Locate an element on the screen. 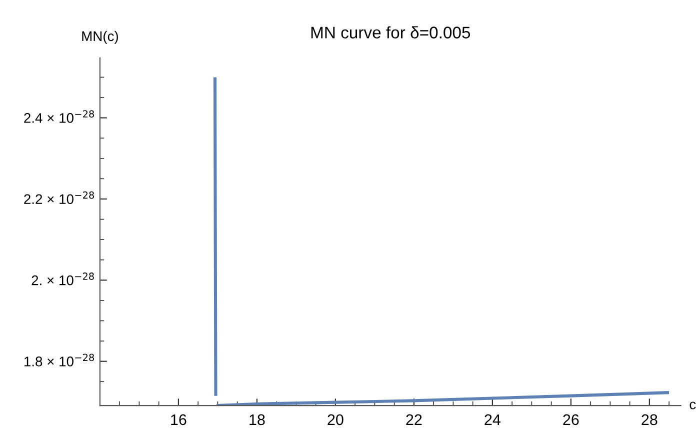 The image size is (699, 431). x-tick-label: 16 is located at coordinates (178, 420).